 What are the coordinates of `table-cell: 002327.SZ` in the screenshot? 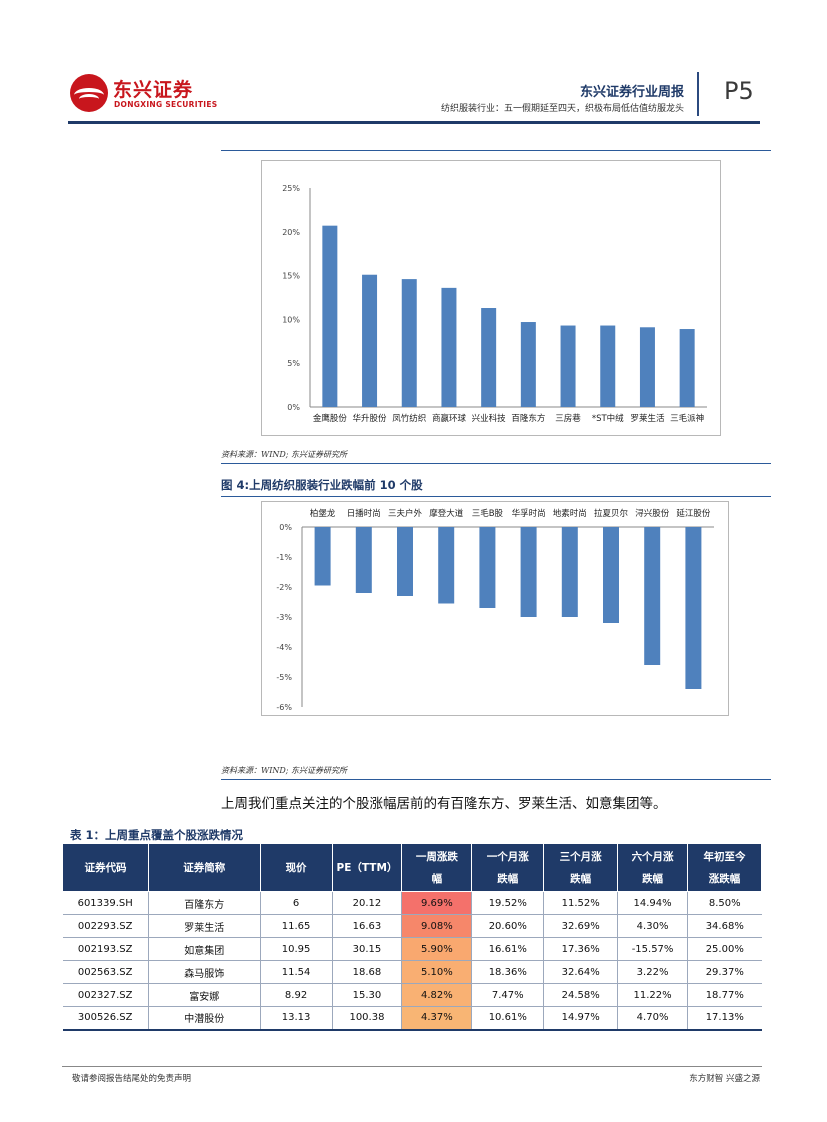 It's located at (105, 995).